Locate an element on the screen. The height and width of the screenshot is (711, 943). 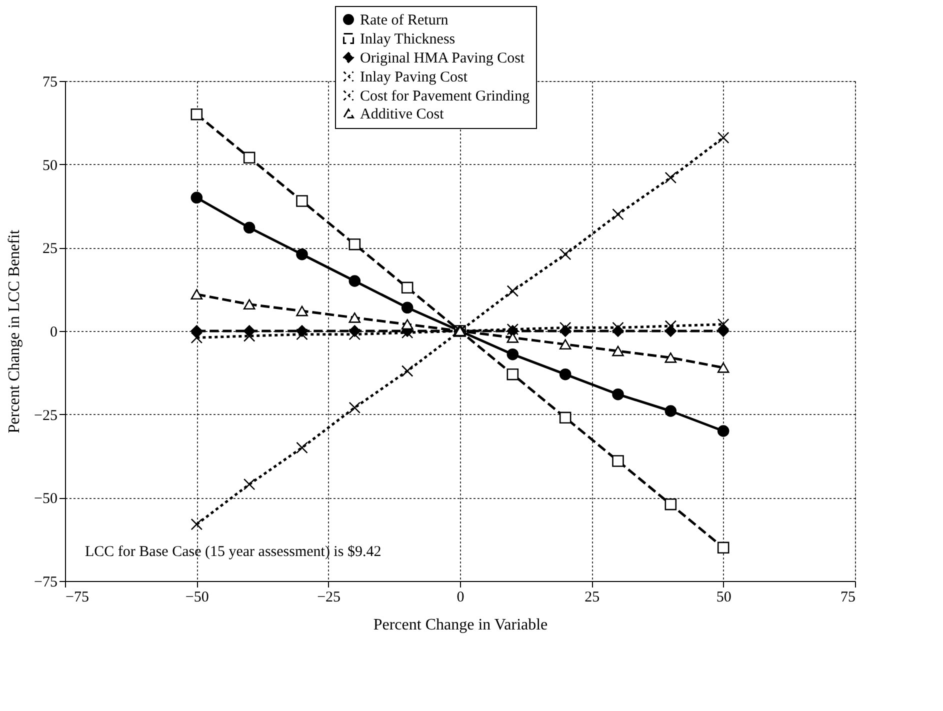
x-tick-label: −75 is located at coordinates (77, 598).